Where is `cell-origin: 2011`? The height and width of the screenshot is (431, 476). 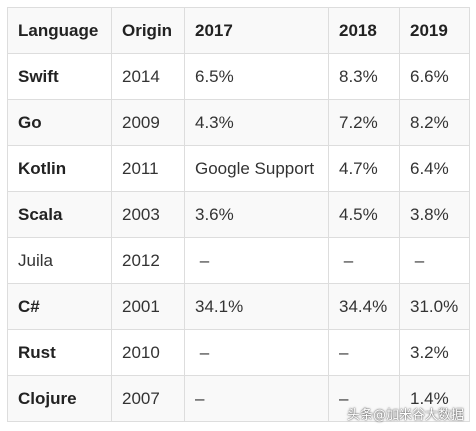 cell-origin: 2011 is located at coordinates (148, 168).